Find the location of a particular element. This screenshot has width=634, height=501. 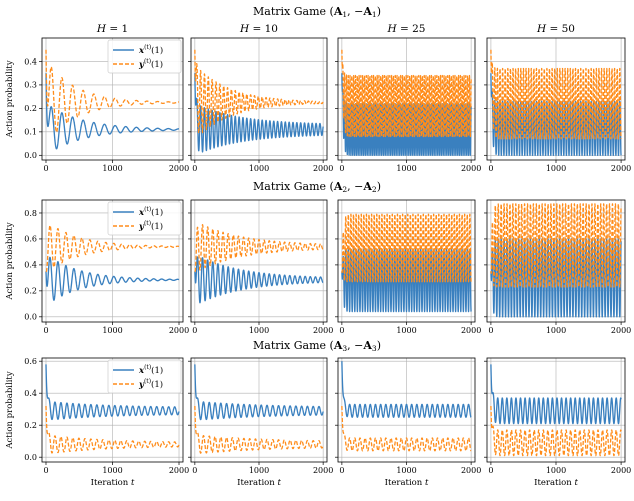

panel-r3-c4: 0 1000 2000 Iteration t is located at coordinates (557, 422).